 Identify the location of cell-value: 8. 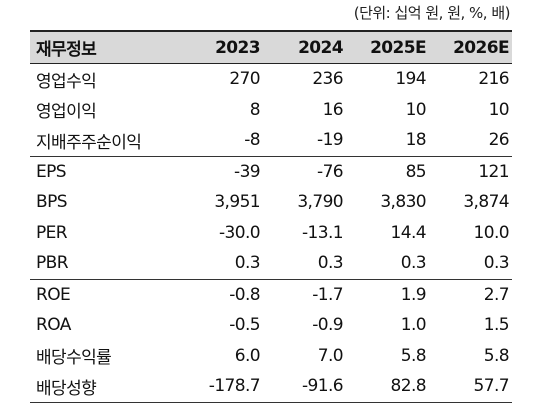
(255, 109).